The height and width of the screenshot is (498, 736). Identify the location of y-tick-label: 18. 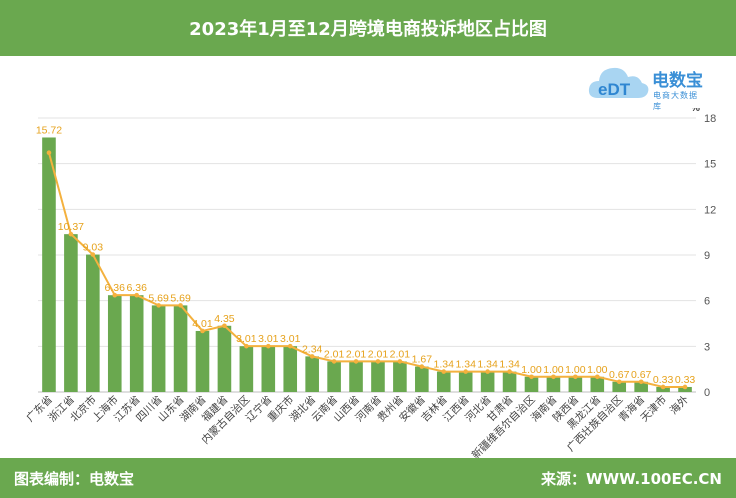
(710, 119).